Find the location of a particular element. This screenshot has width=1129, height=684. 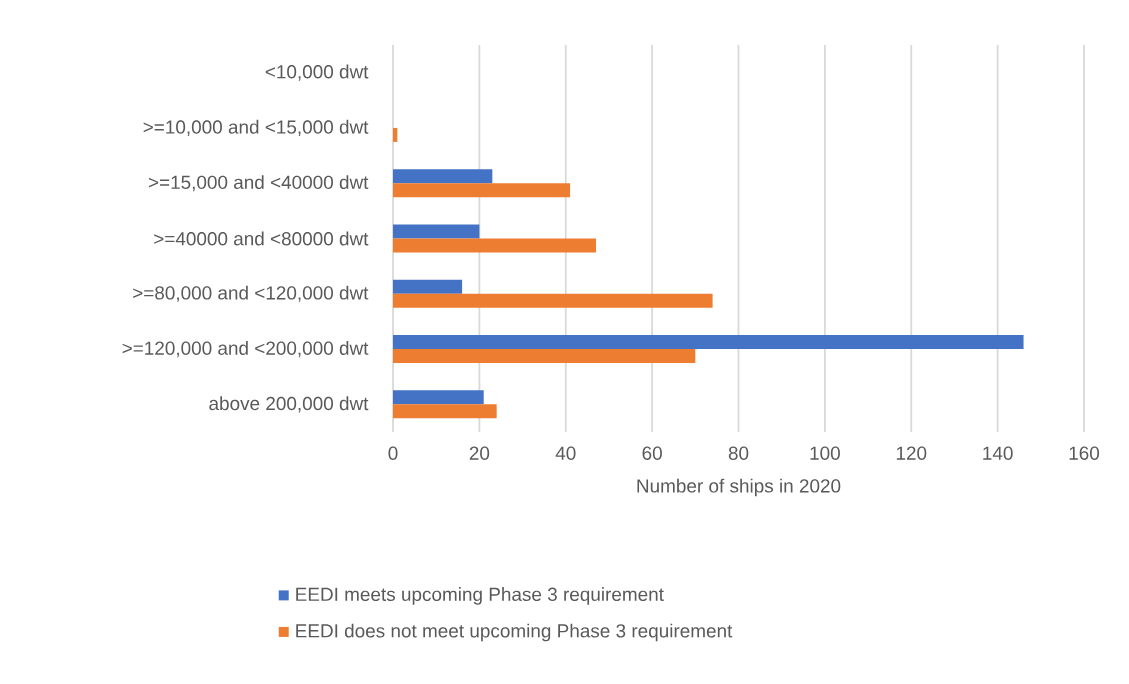

legend-label: EEDI does not meet upcoming Phase 3 requirement is located at coordinates (514, 632).